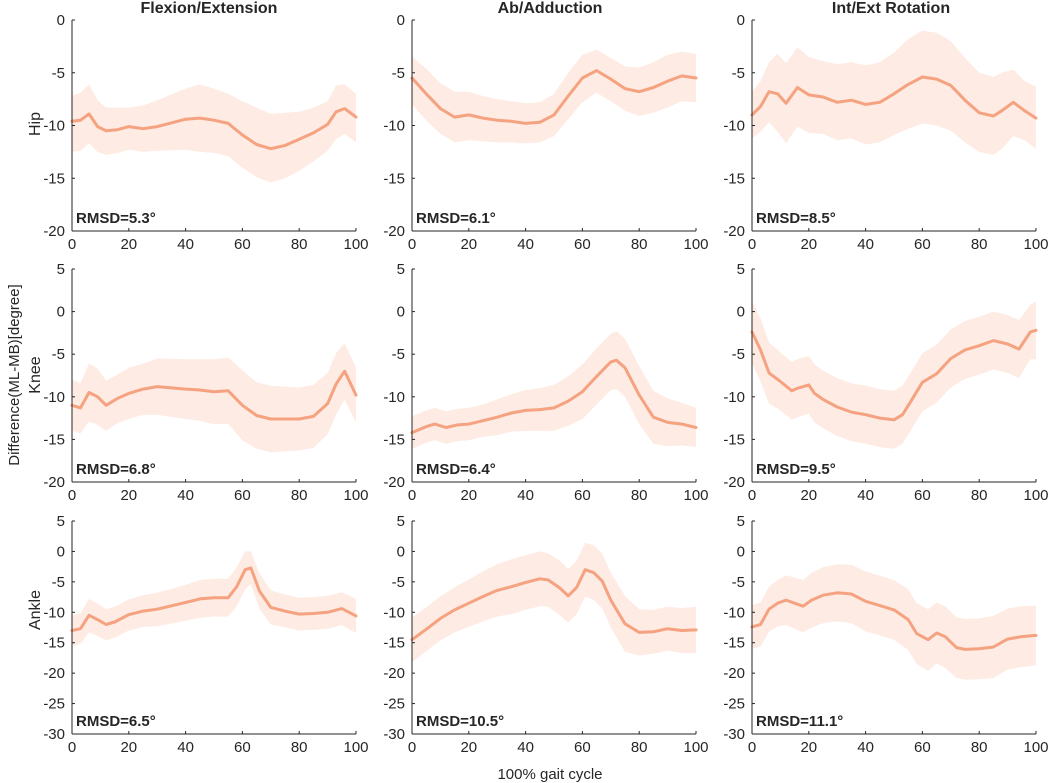  Describe the element at coordinates (412, 495) in the screenshot. I see `panel-knee-ab-adduction-x-tick-label: 0` at that location.